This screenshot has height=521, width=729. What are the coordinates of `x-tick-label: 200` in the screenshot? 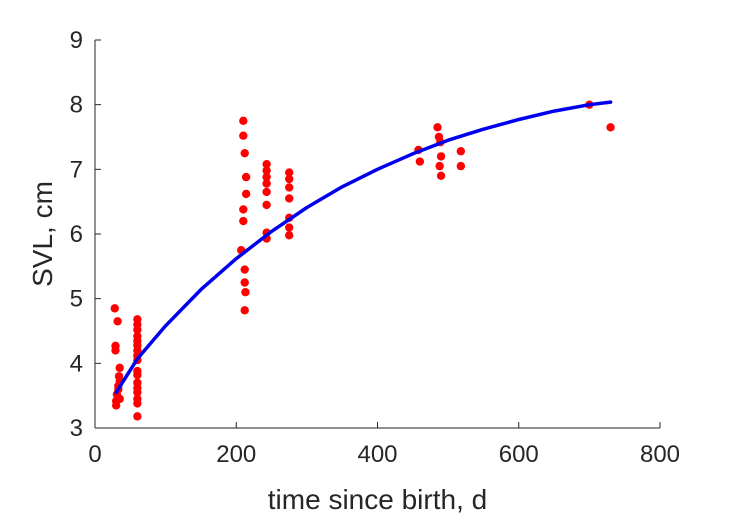 It's located at (236, 454).